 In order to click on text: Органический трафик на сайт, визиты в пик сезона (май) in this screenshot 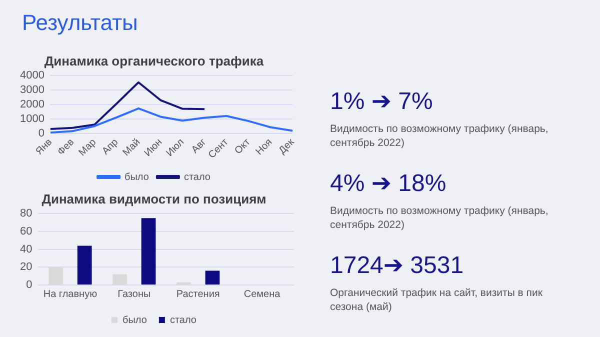, I will do `click(437, 300)`.